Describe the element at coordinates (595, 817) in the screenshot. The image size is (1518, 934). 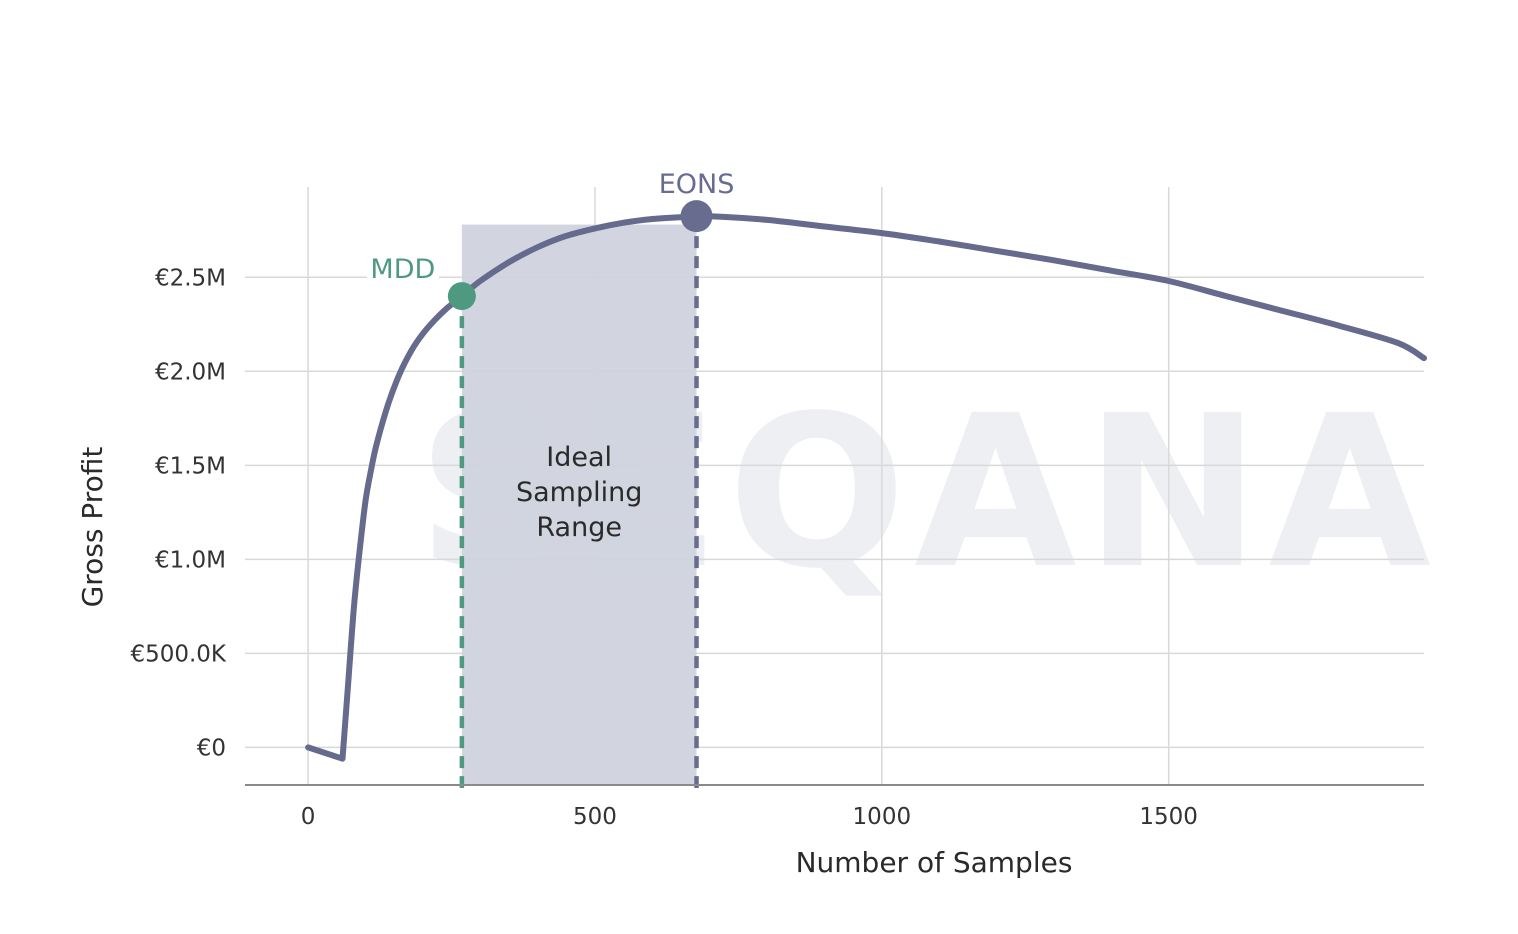
I see `x-tick-label: 500` at that location.